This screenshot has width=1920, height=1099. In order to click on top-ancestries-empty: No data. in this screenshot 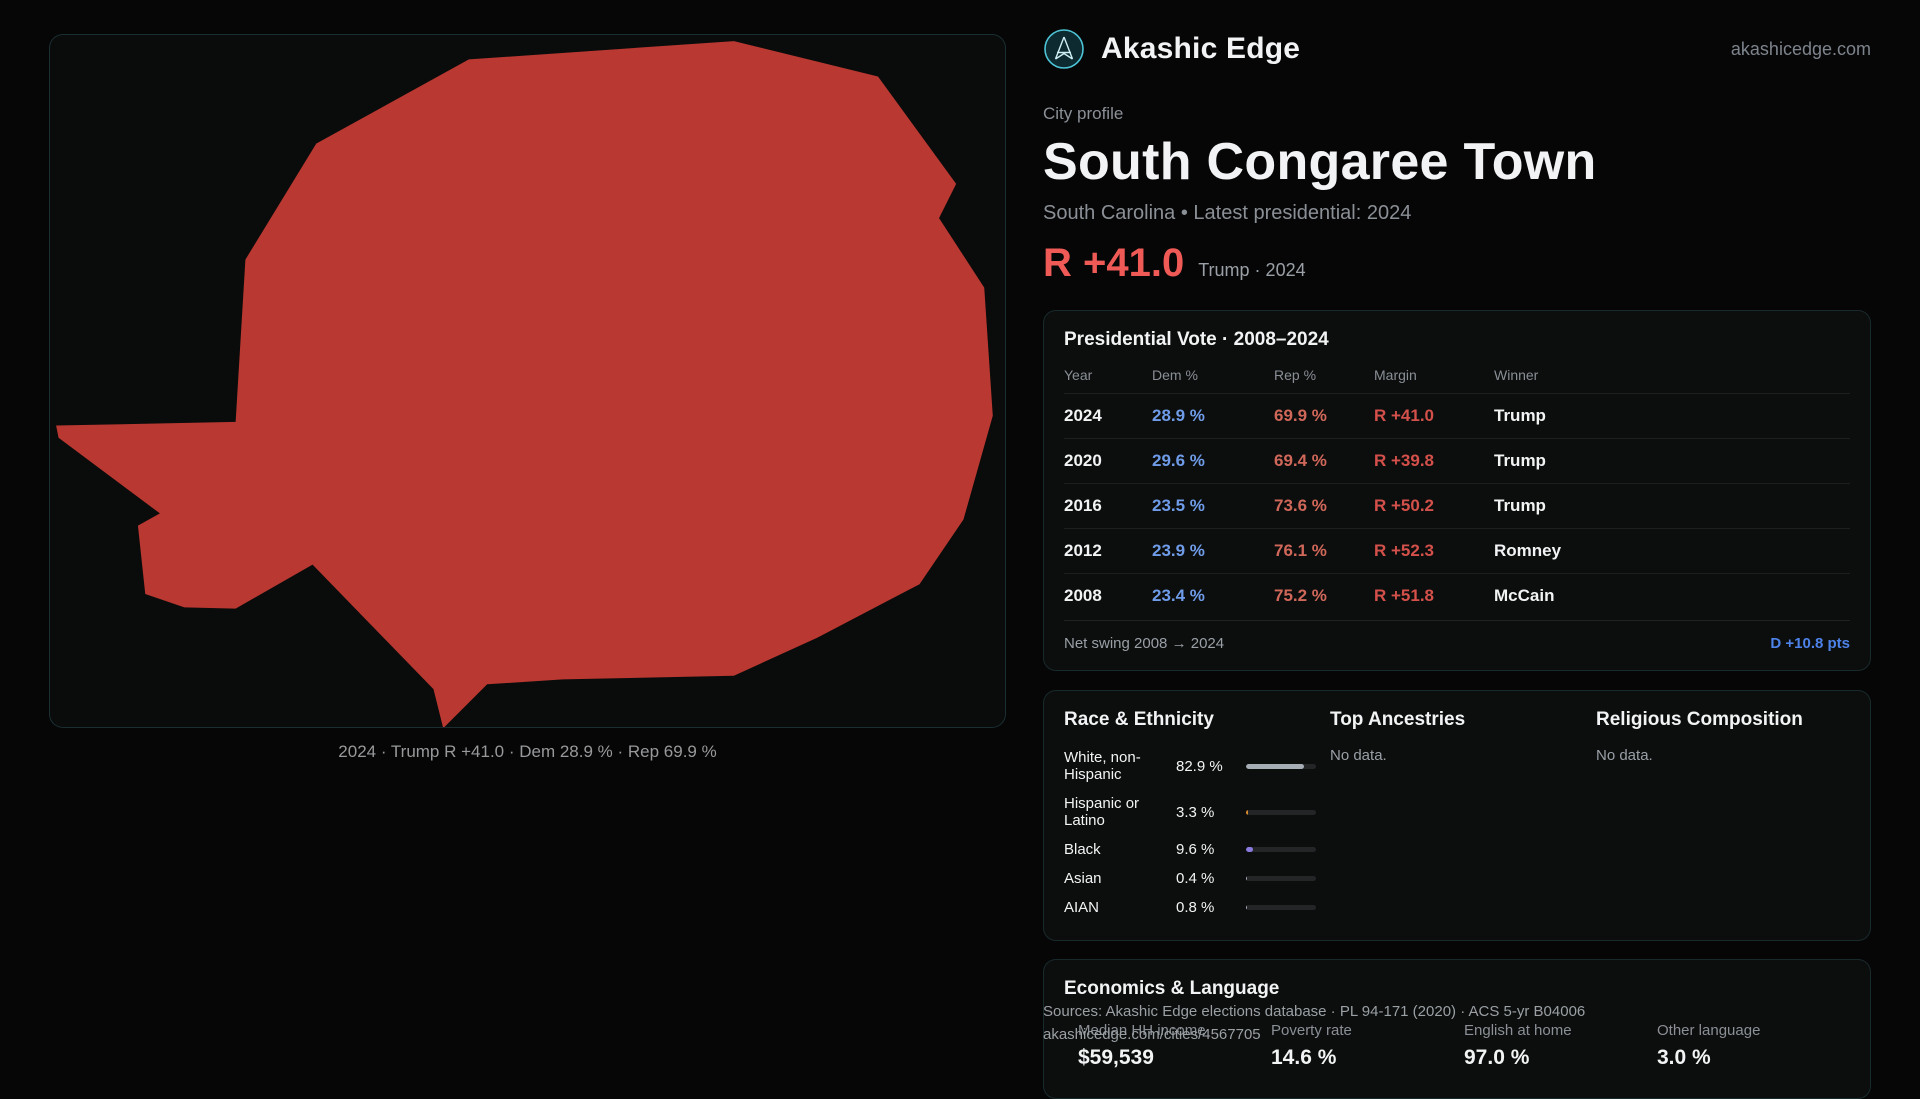, I will do `click(1358, 755)`.